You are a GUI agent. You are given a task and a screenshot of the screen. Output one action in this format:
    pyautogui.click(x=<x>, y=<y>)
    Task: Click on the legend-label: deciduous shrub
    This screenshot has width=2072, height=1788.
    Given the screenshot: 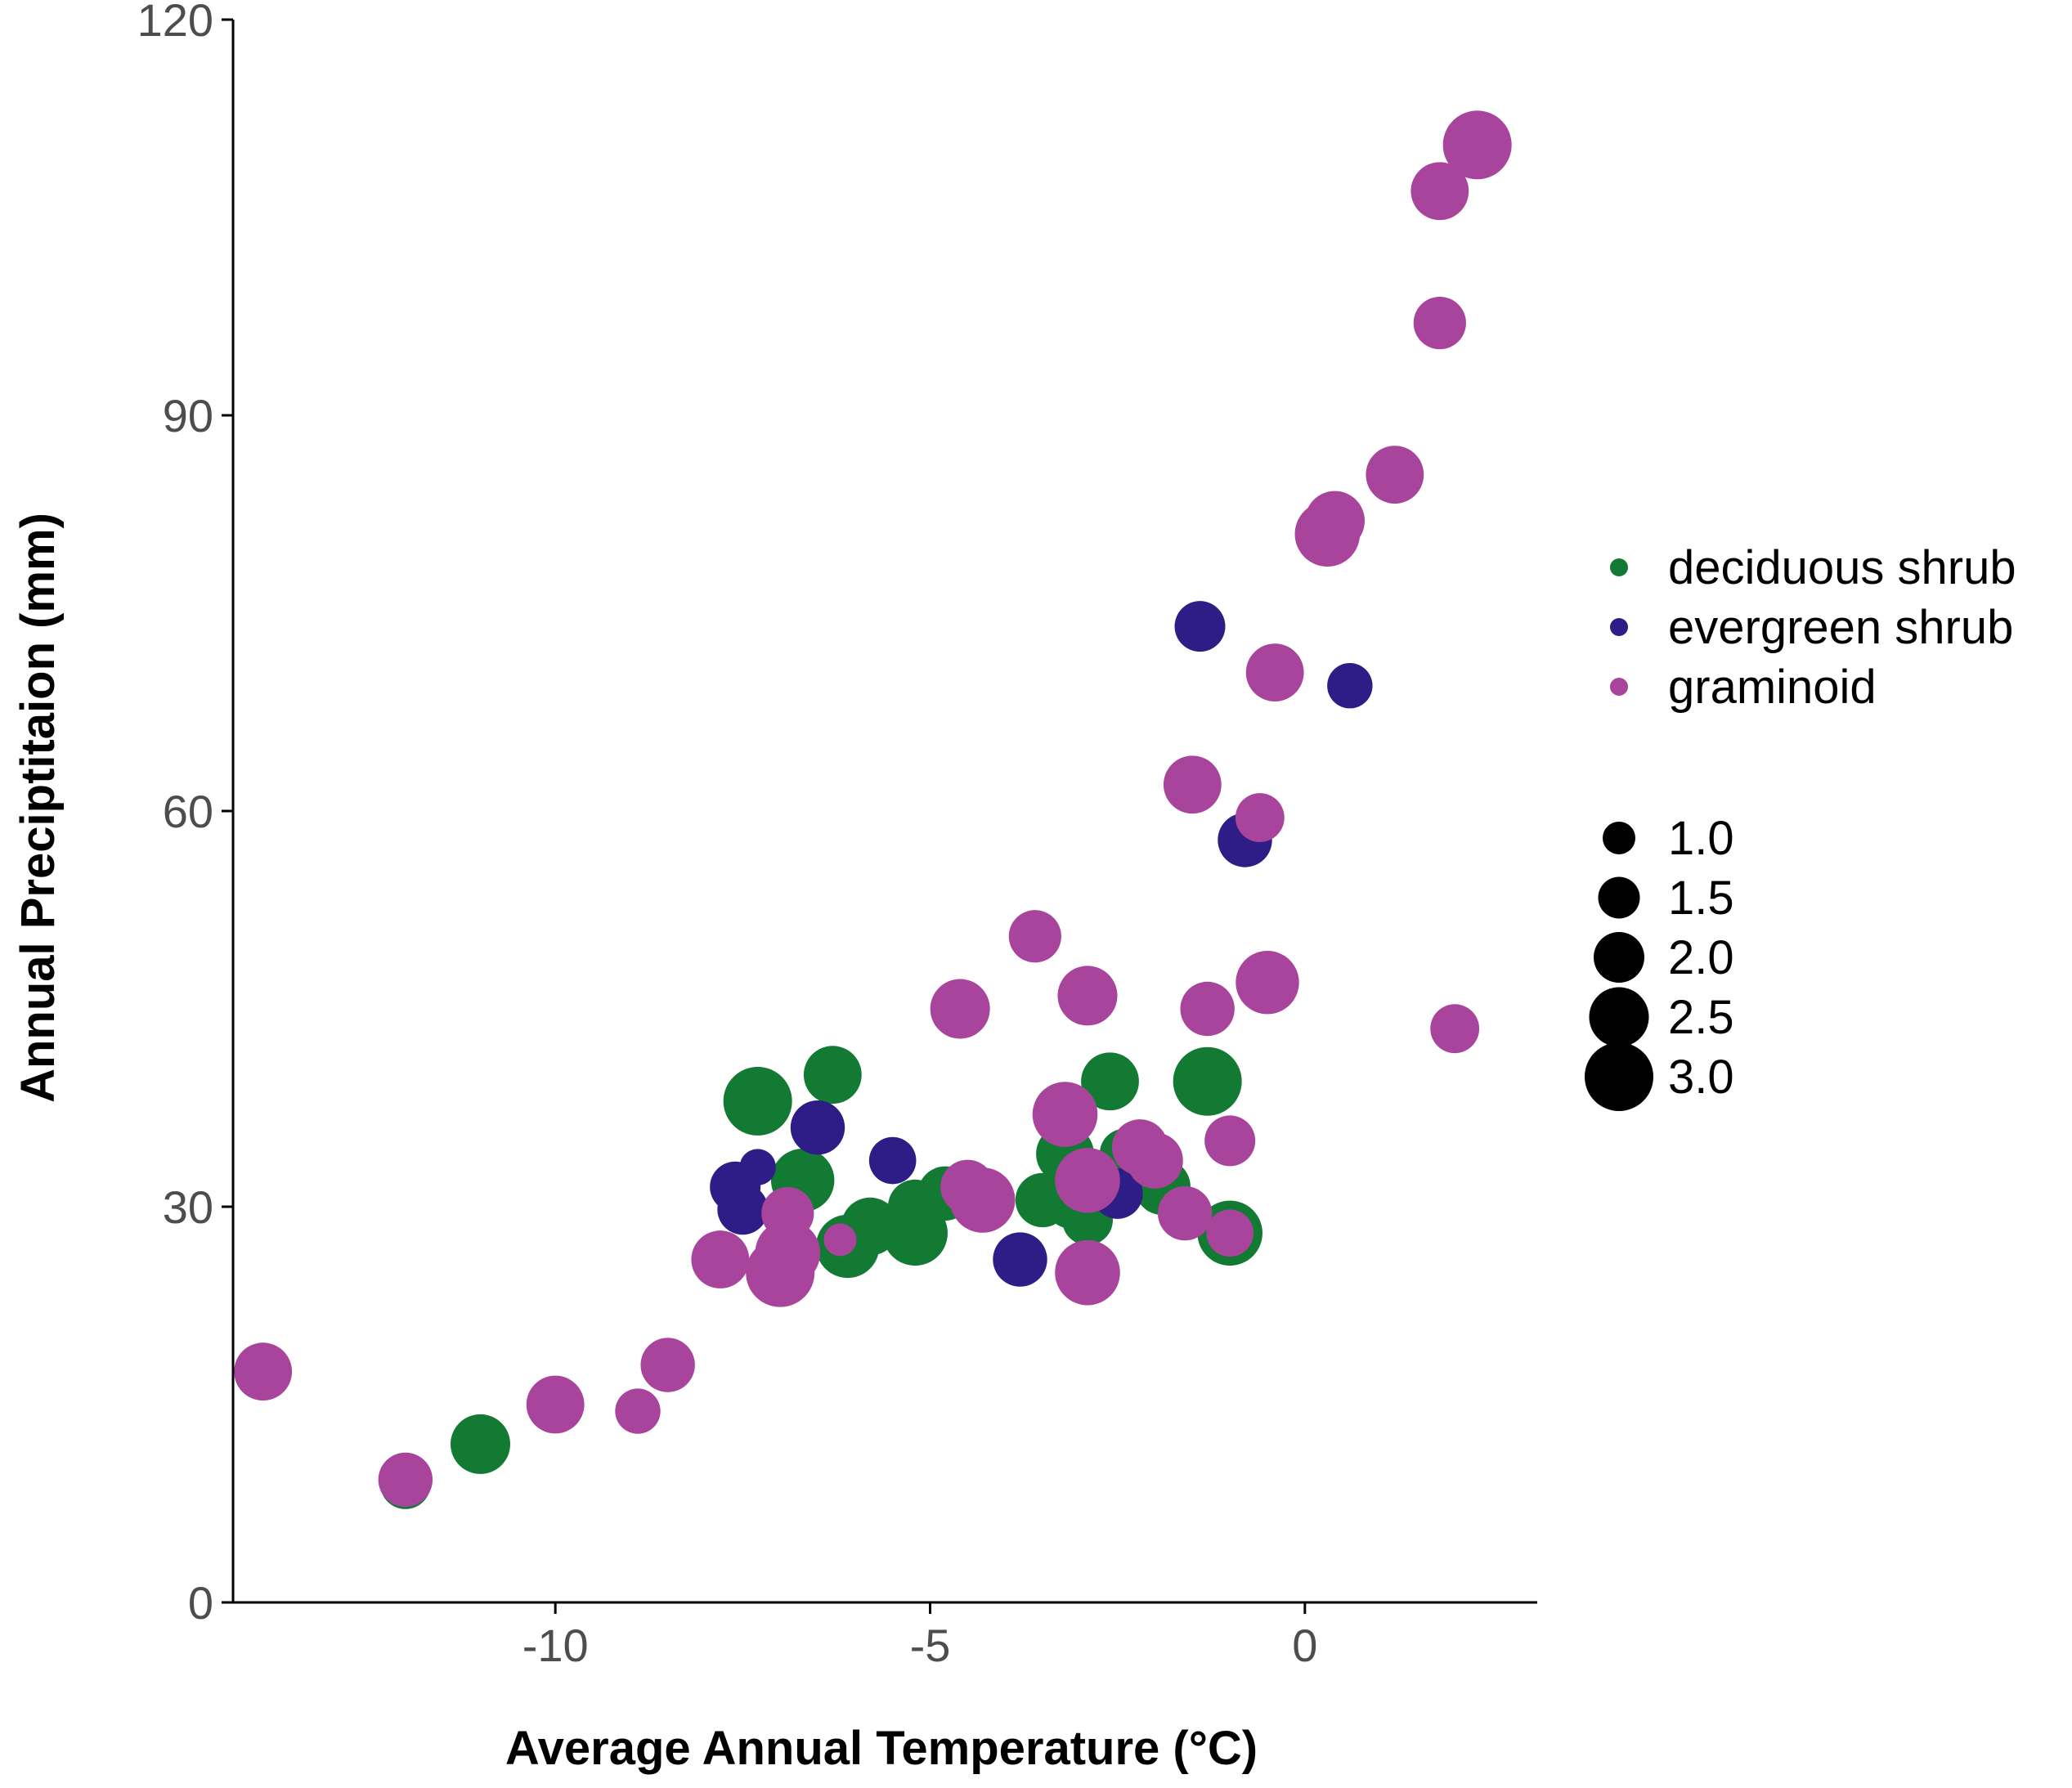 What is the action you would take?
    pyautogui.click(x=1842, y=567)
    